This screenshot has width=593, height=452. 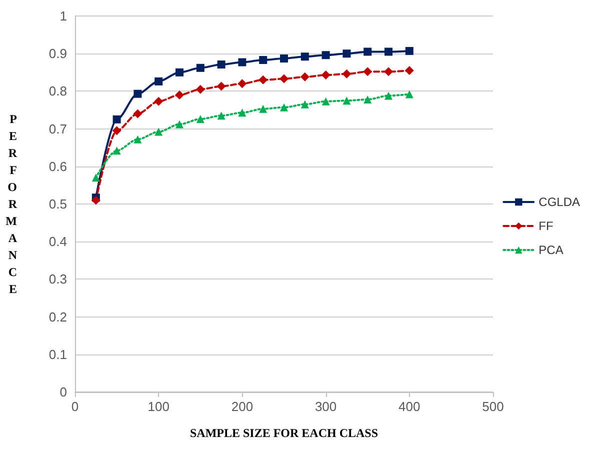 What do you see at coordinates (11, 204) in the screenshot?
I see `text: PERFORMANCE` at bounding box center [11, 204].